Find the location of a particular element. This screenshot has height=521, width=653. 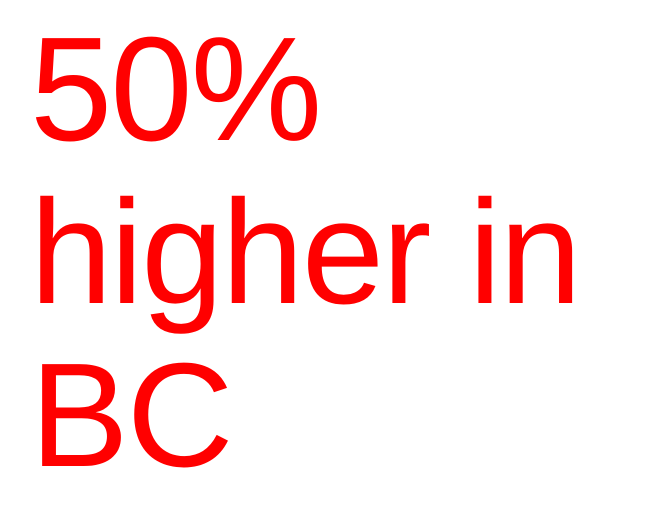

headline-line-1: 50% is located at coordinates (176, 89).